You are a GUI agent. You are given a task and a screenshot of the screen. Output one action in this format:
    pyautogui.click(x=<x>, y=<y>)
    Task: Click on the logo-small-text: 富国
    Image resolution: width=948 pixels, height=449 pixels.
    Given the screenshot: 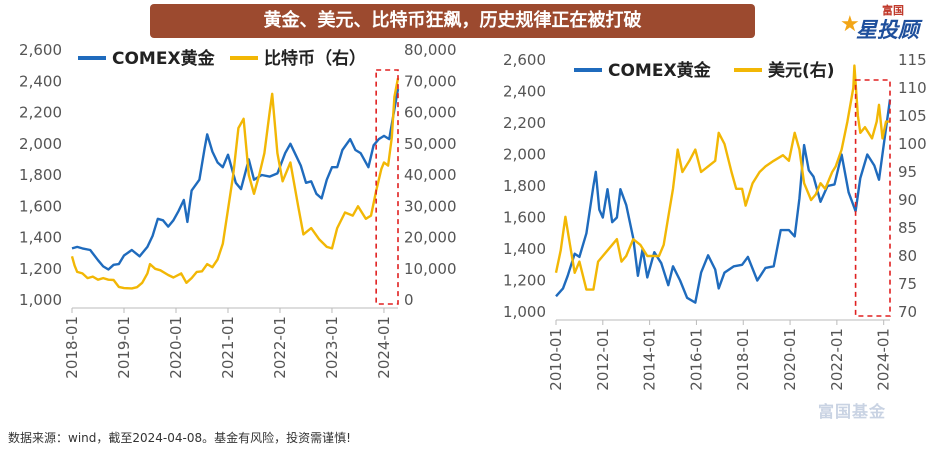 What is the action you would take?
    pyautogui.click(x=893, y=10)
    